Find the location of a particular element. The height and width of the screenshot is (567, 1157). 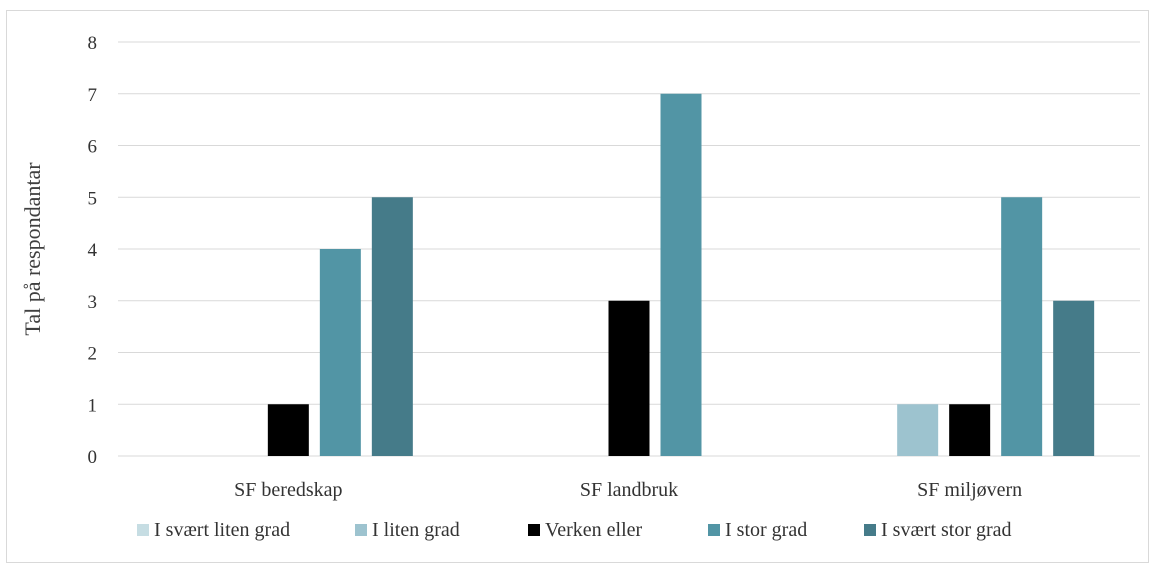

x-category-label-1: SF beredskap is located at coordinates (288, 490).